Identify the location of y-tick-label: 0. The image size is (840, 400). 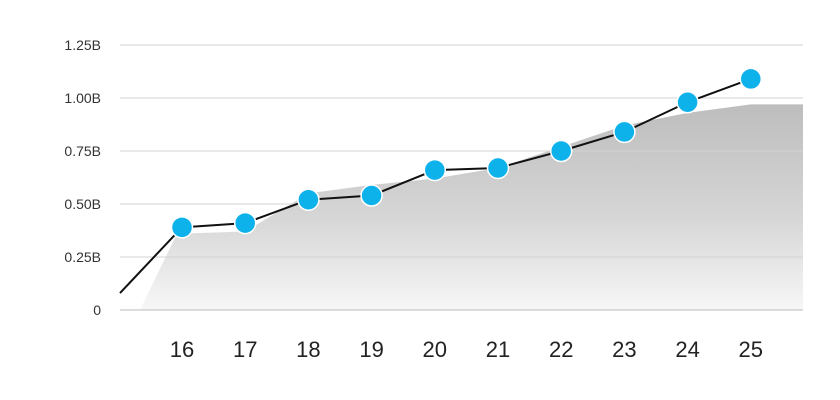
(97, 310).